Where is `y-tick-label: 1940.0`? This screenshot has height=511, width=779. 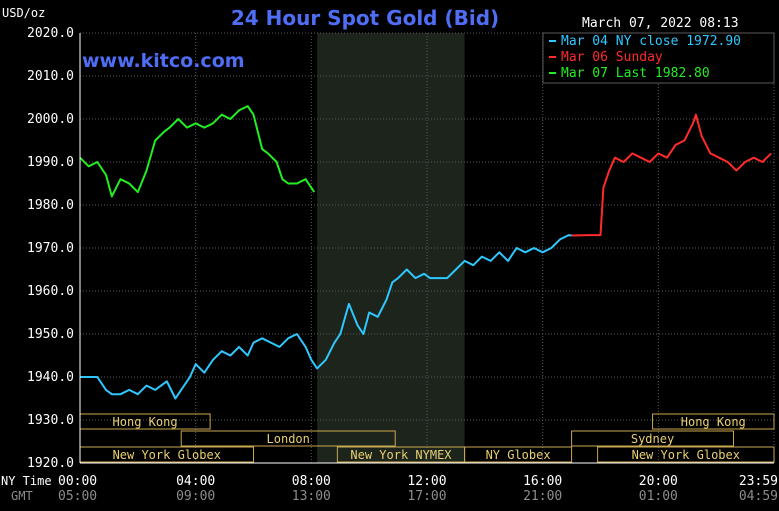 y-tick-label: 1940.0 is located at coordinates (50, 377).